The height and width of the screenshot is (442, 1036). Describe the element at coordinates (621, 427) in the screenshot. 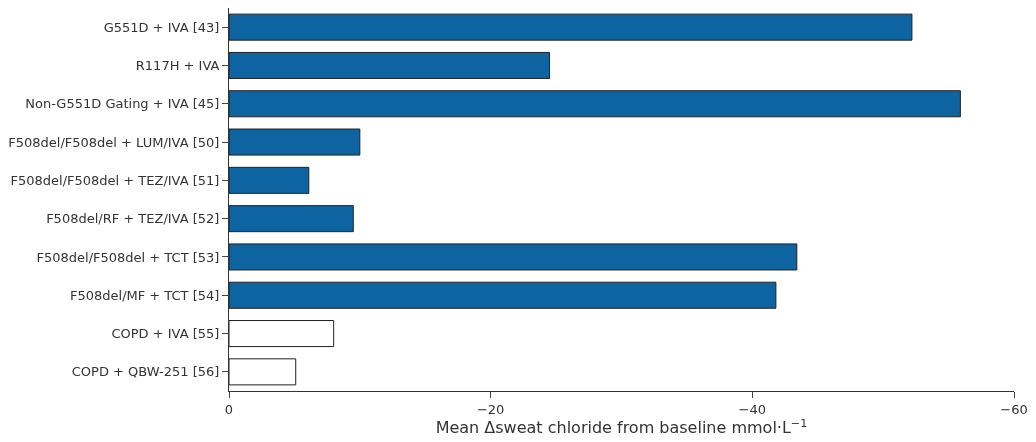

I see `x-axis-title: Mean Δsweat chloride from baseline mmol·L$^{−1}$` at that location.